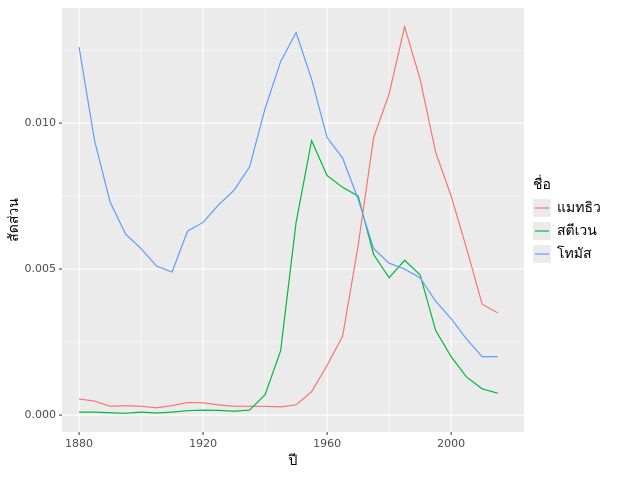  I want to click on y-tick-label: 0.010, so click(41, 122).